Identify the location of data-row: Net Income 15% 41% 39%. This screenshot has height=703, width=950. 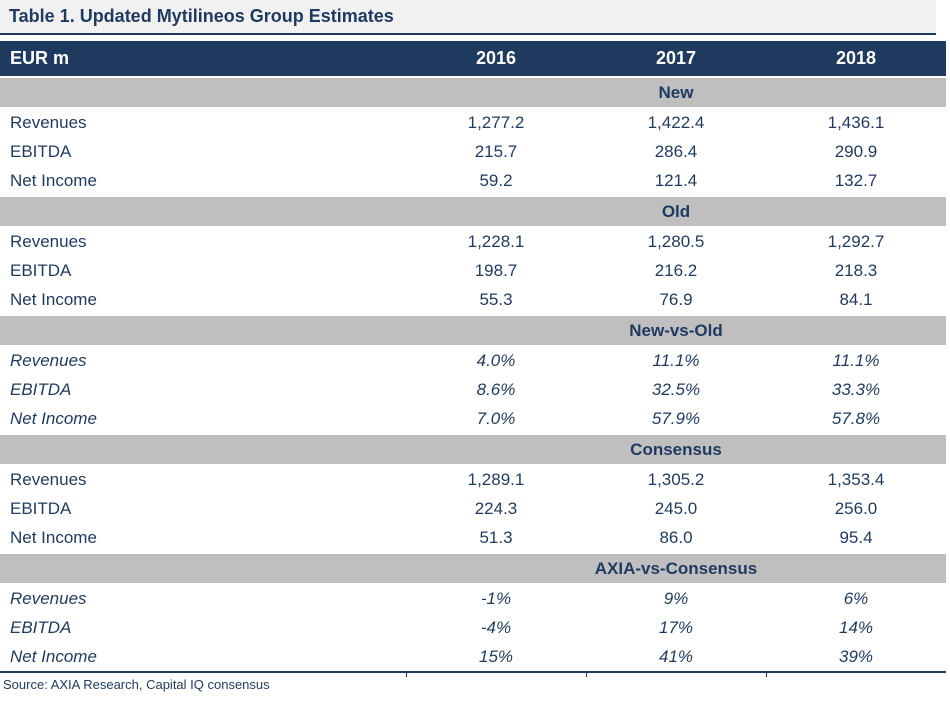
(473, 656).